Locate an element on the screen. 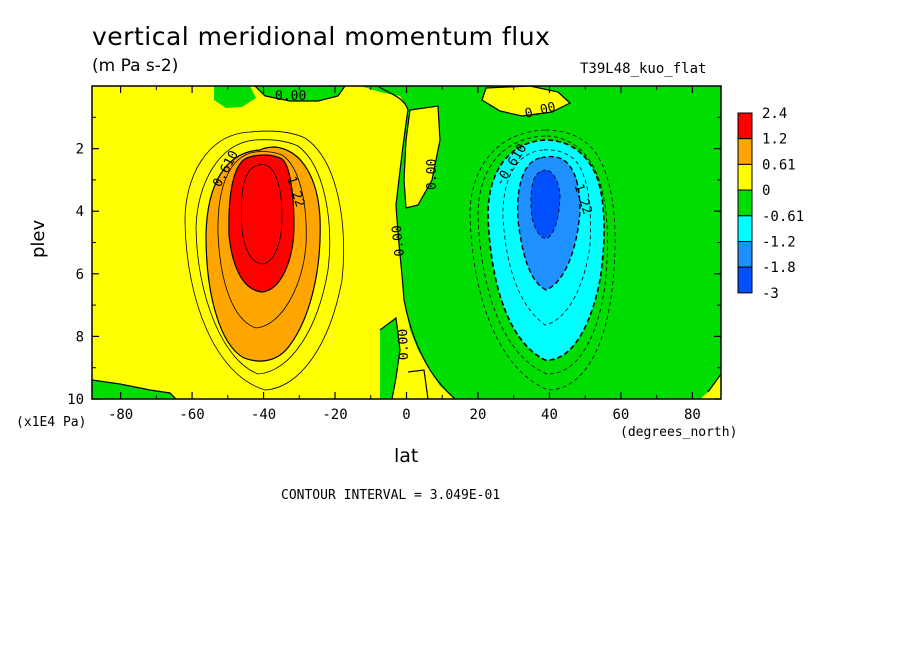  colorbar-label: 1.2 is located at coordinates (774, 140).